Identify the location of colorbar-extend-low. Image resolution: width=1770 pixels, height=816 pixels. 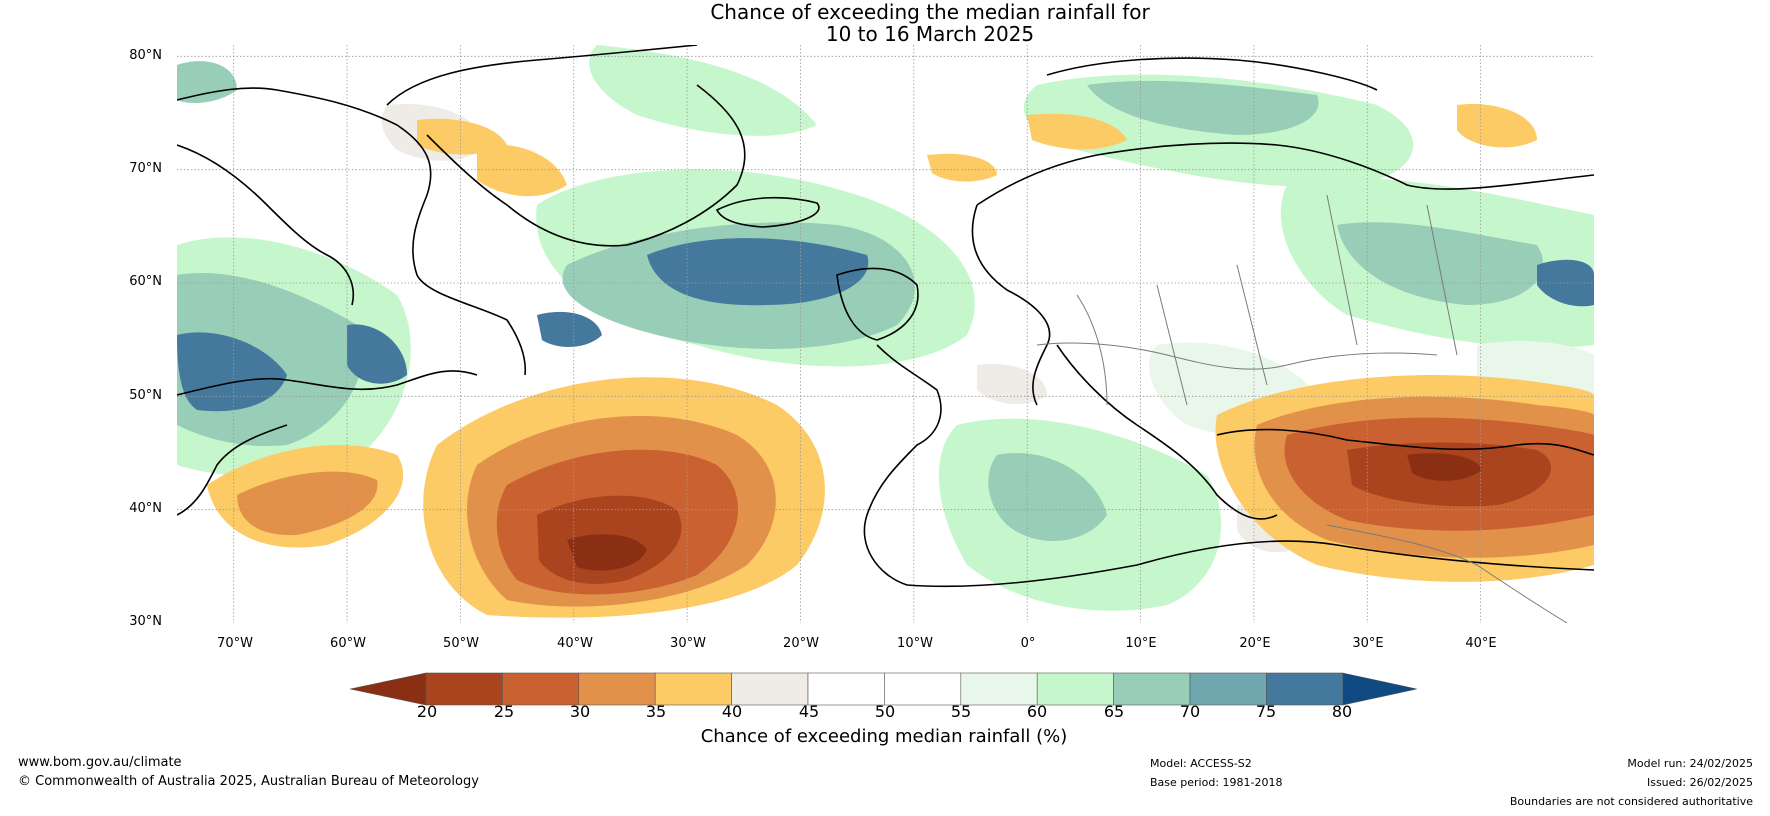
(388, 689).